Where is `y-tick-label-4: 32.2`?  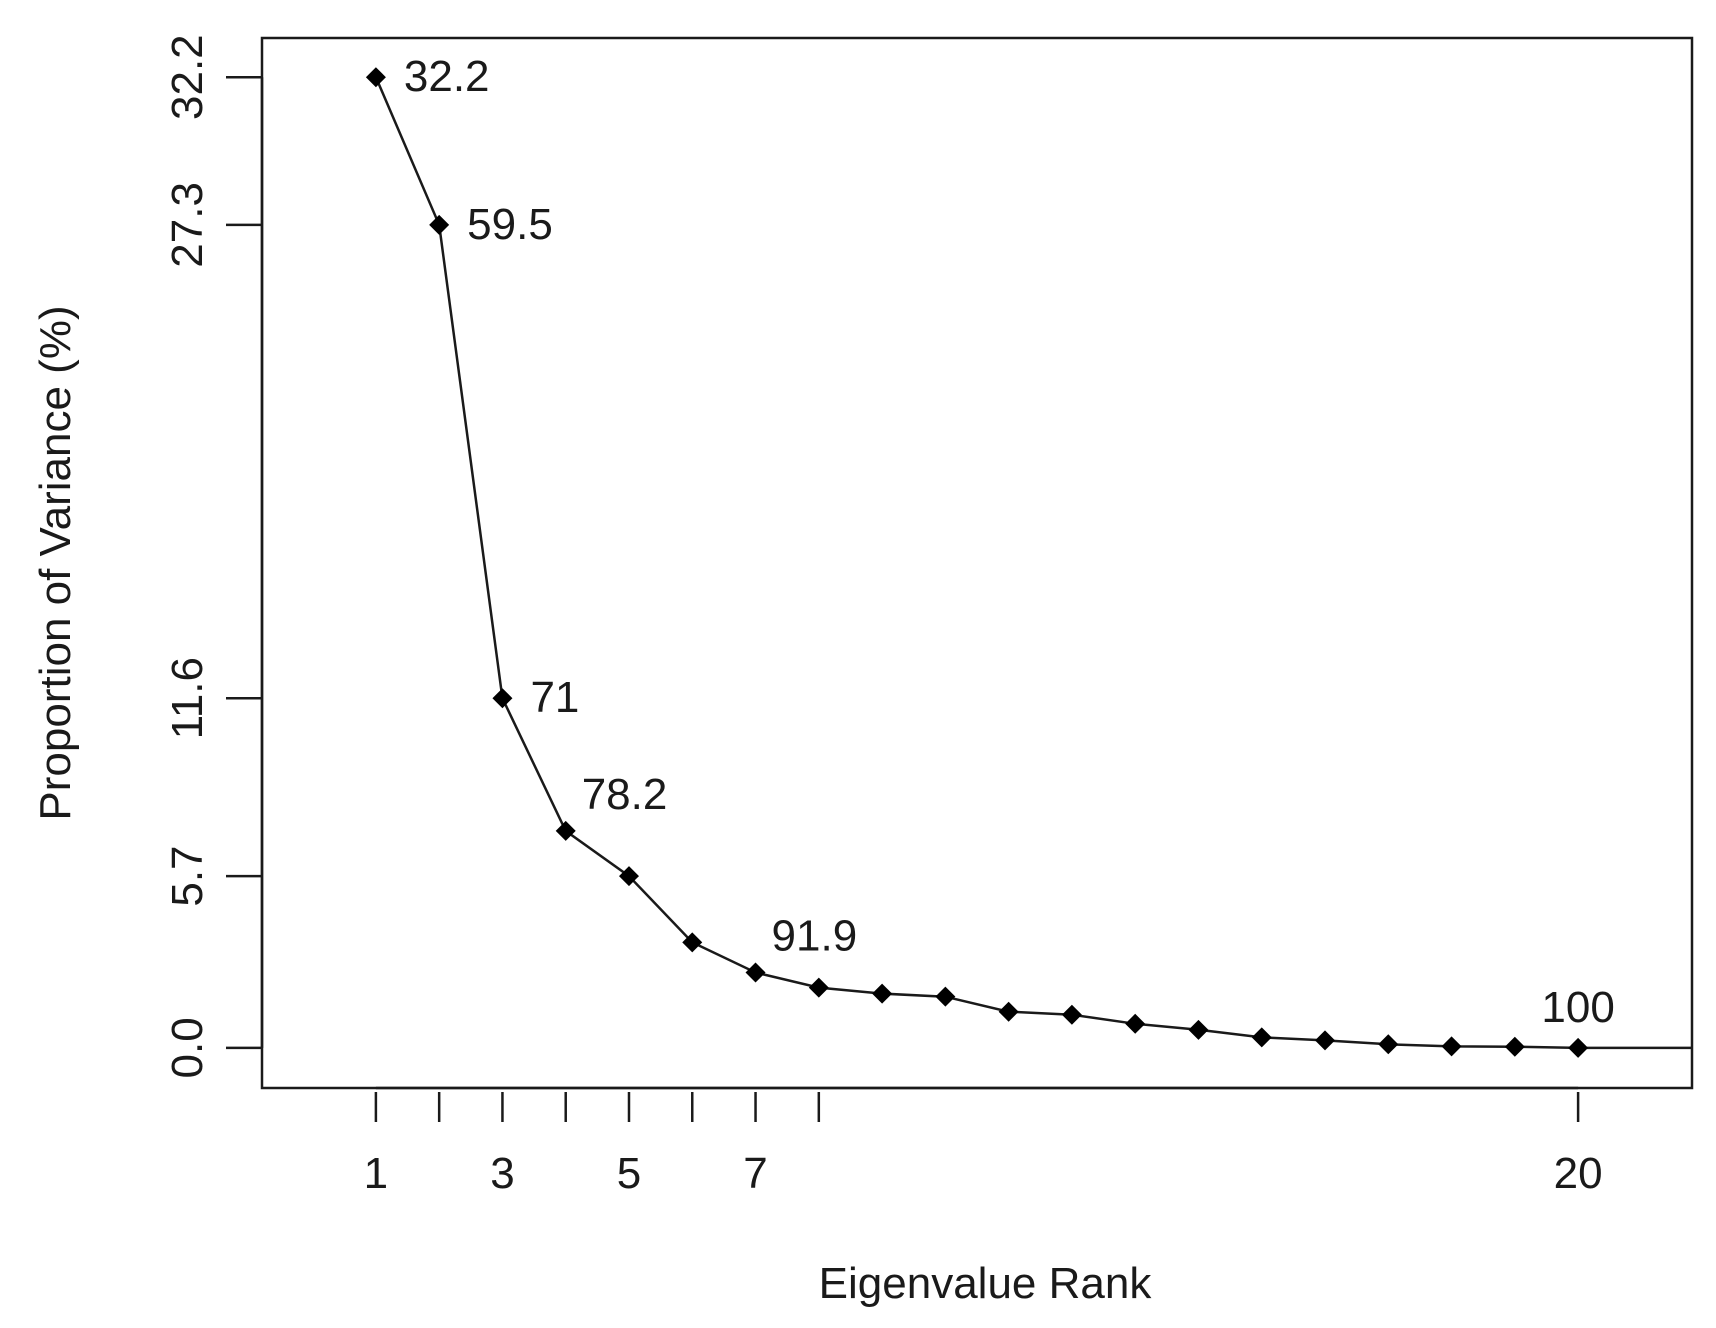
y-tick-label-4: 32.2 is located at coordinates (187, 77).